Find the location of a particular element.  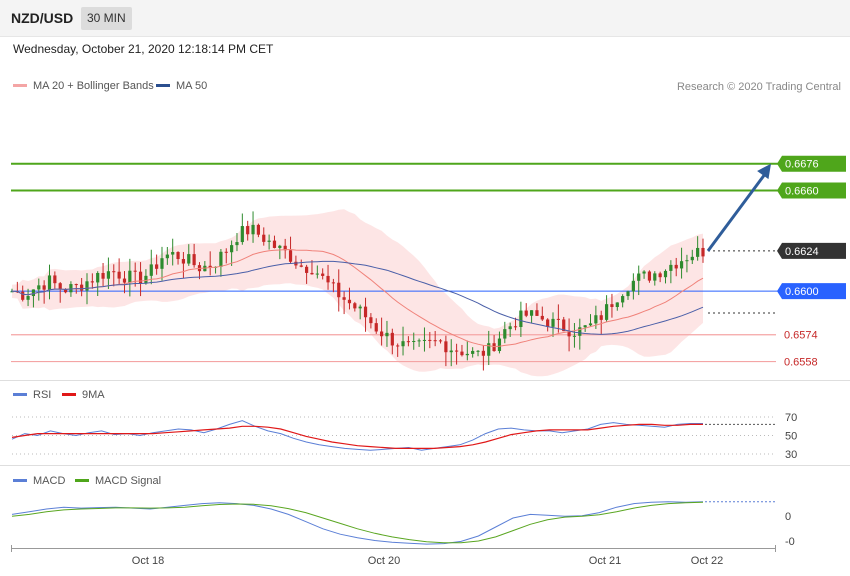

legend-rsi-ma-label: 9MA is located at coordinates (93, 395).